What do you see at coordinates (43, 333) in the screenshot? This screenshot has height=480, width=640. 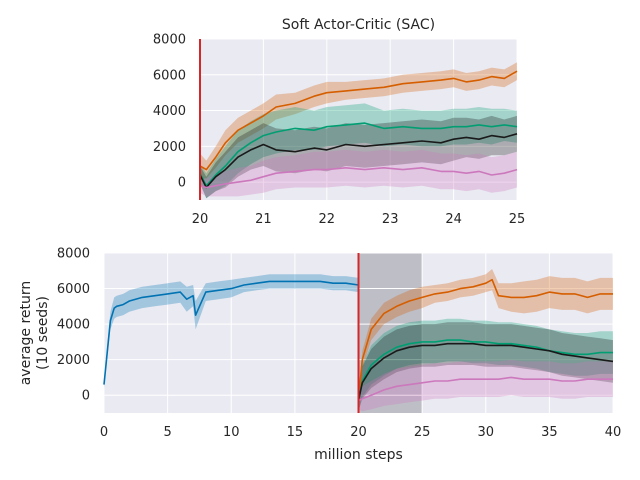 I see `y-axis-label-line2: (10 seeds)` at bounding box center [43, 333].